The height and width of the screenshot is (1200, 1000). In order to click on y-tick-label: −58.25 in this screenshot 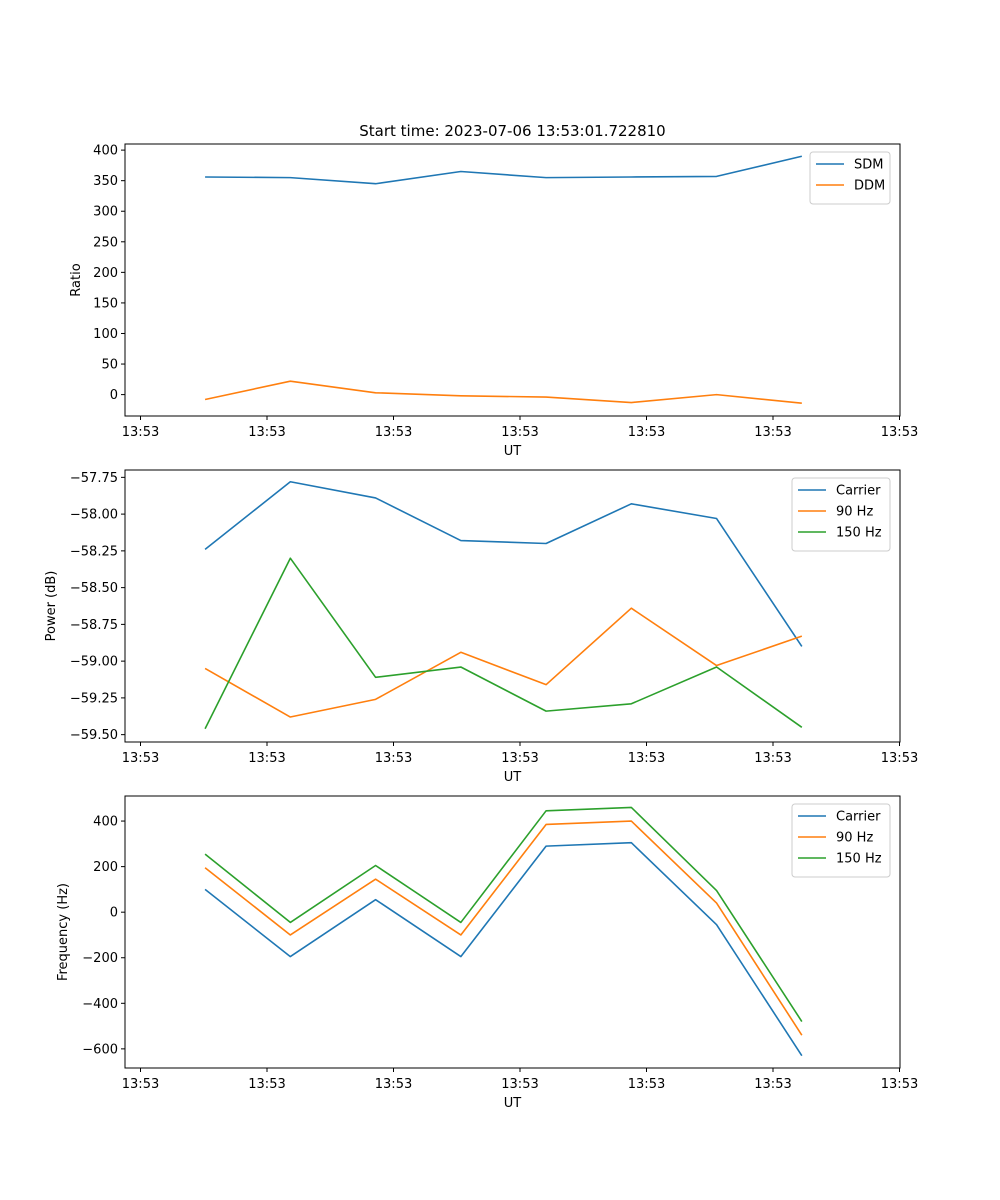, I will do `click(94, 551)`.